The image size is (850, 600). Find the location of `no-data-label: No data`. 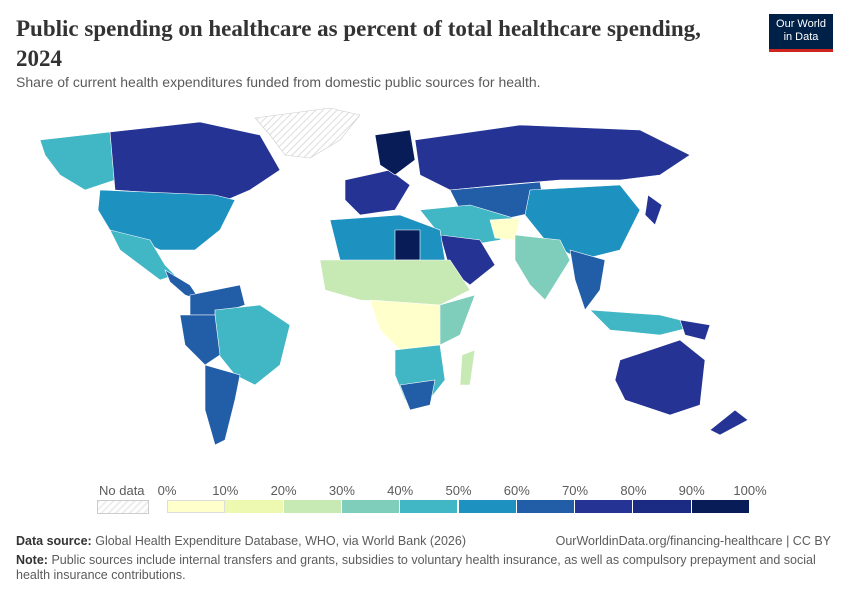

no-data-label: No data is located at coordinates (122, 490).